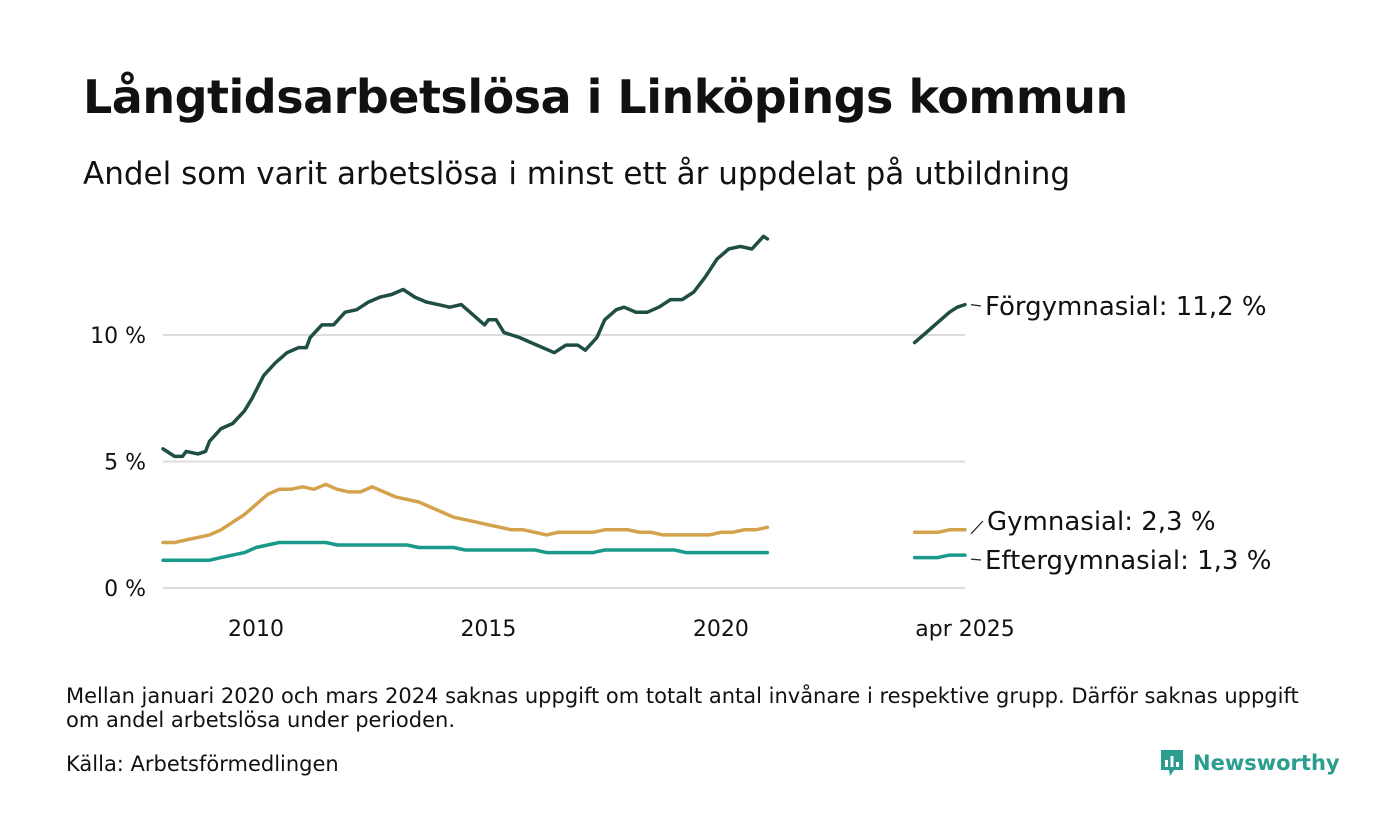  I want to click on x-tick-label: 2020, so click(721, 629).